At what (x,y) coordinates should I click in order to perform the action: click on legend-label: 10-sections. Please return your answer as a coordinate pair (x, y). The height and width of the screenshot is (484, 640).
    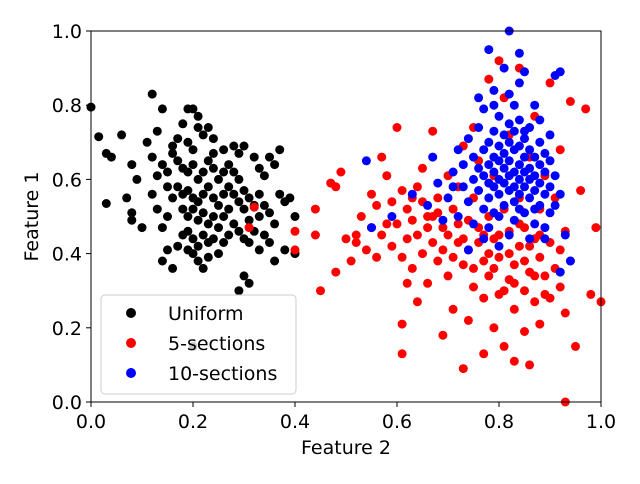
    Looking at the image, I should click on (222, 374).